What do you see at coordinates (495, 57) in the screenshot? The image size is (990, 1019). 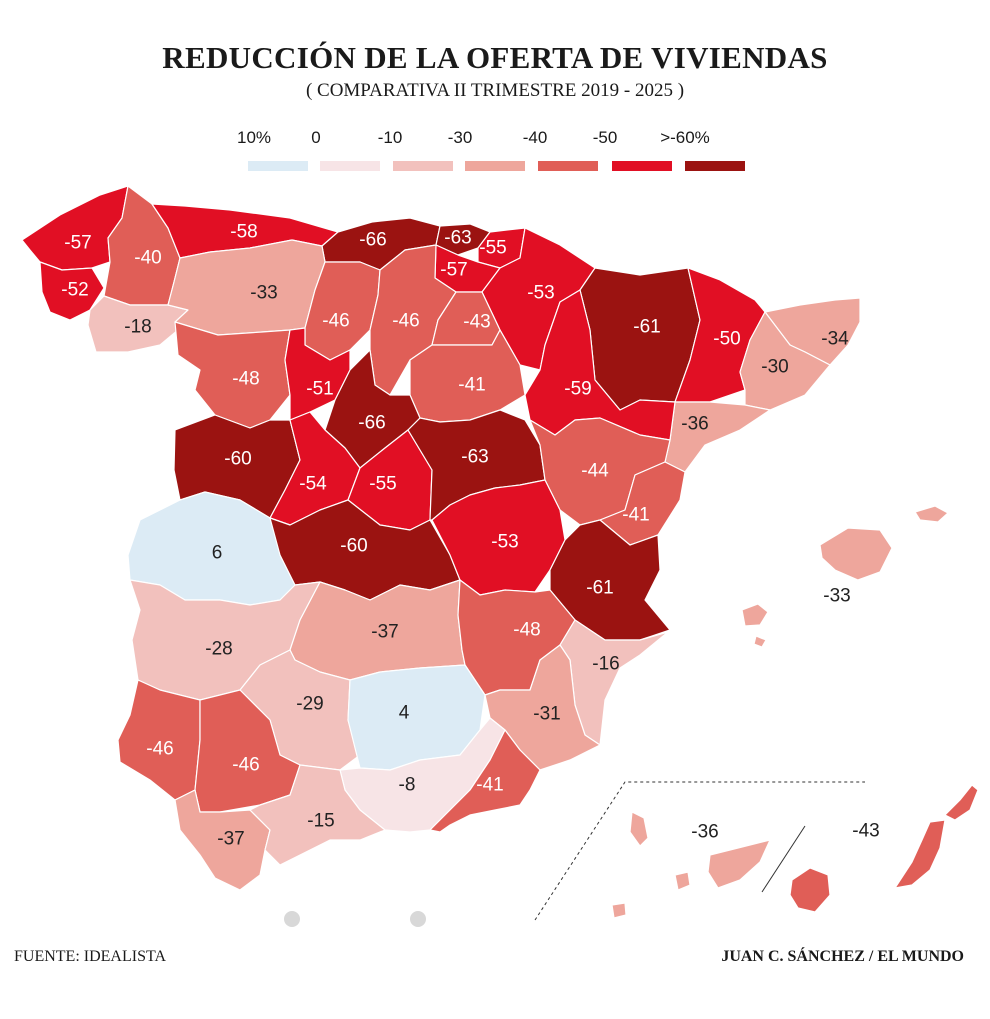 I see `chart-title: REDUCCIÓN DE LA OFERTA DE VIVIENDAS` at bounding box center [495, 57].